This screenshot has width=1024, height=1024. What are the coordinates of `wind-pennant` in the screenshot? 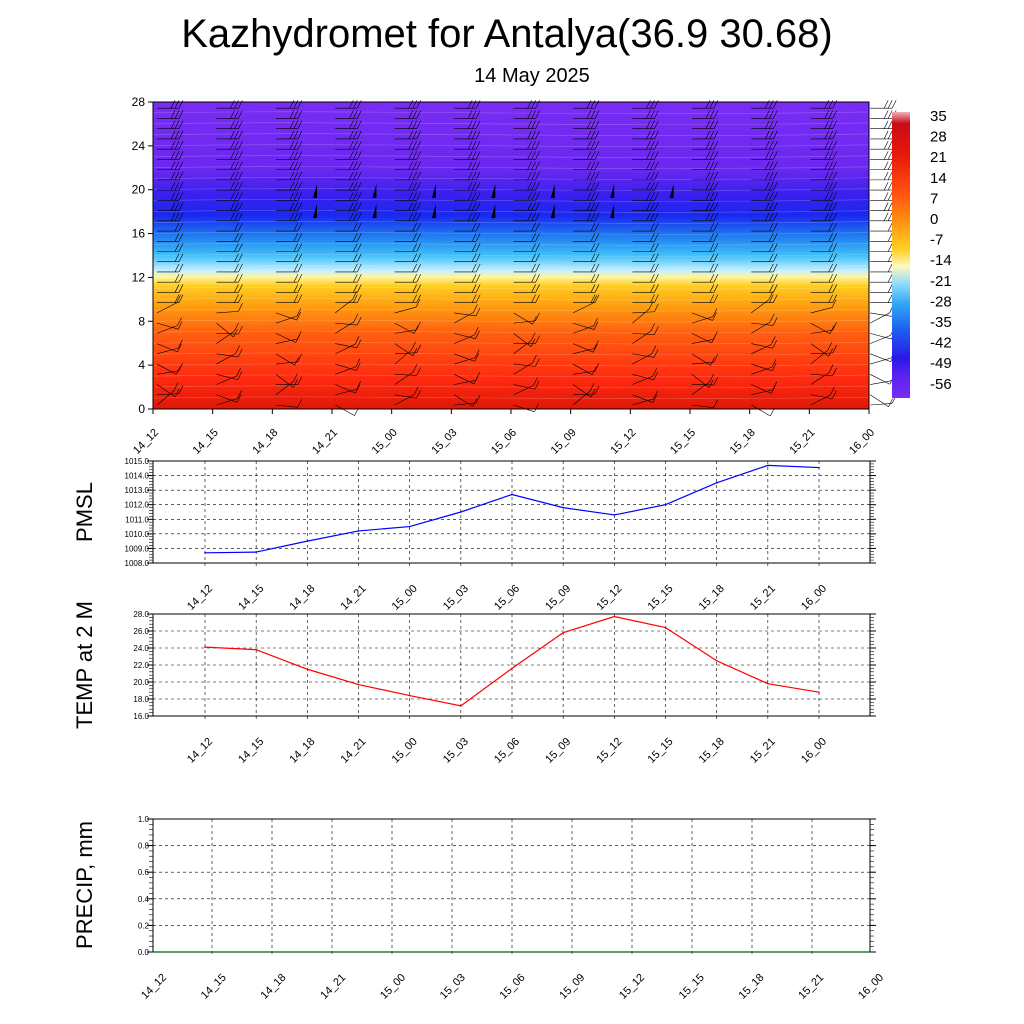 It's located at (493, 191).